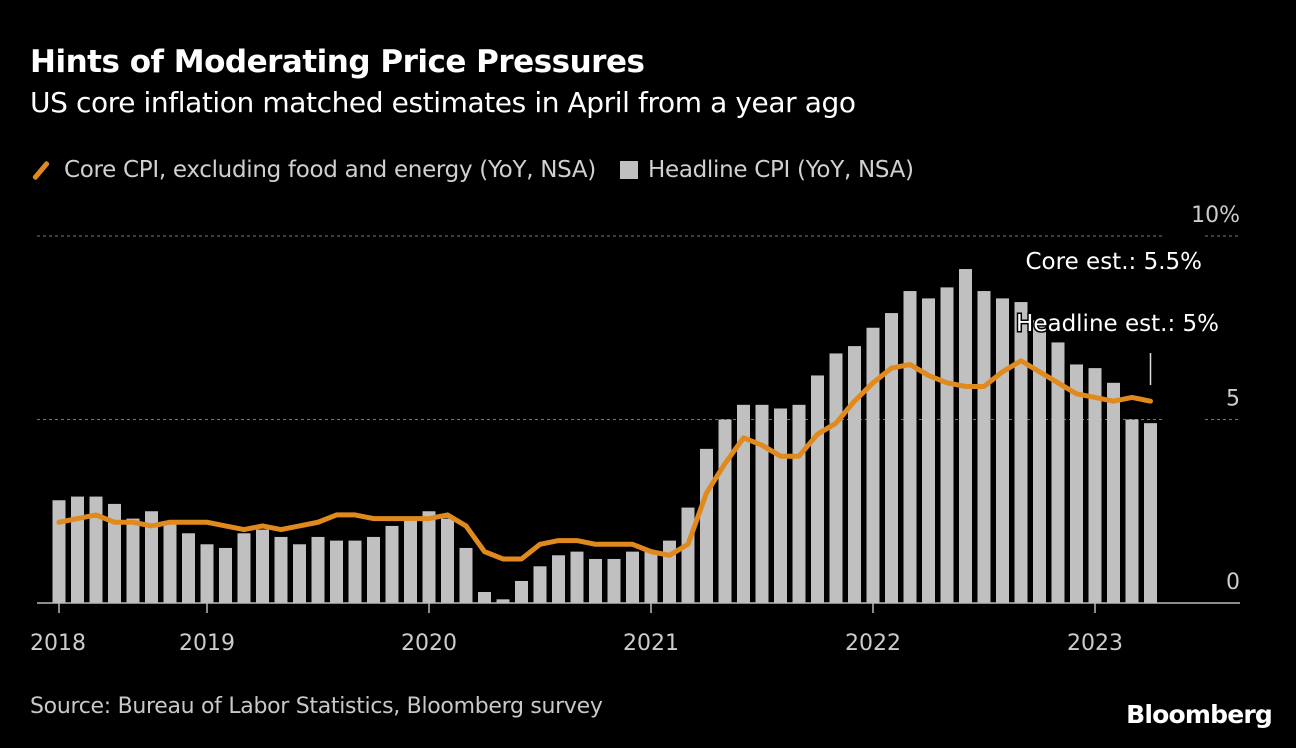 The height and width of the screenshot is (748, 1296). I want to click on legend-headline-swatch, so click(628, 170).